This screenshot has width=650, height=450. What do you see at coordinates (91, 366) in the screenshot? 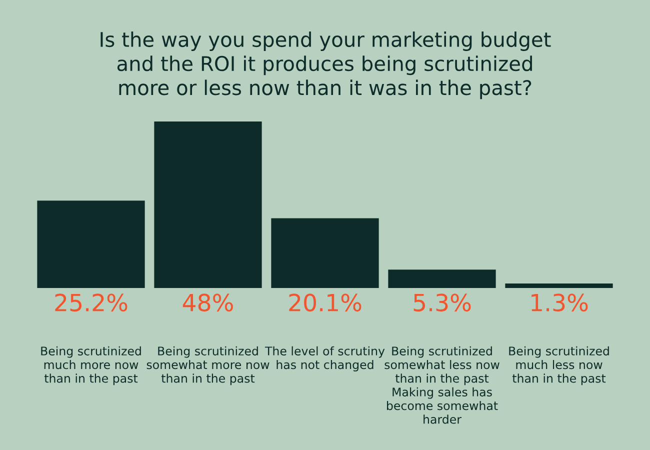
I see `x-tick-label: Being scrutinized much more now than in the past` at bounding box center [91, 366].